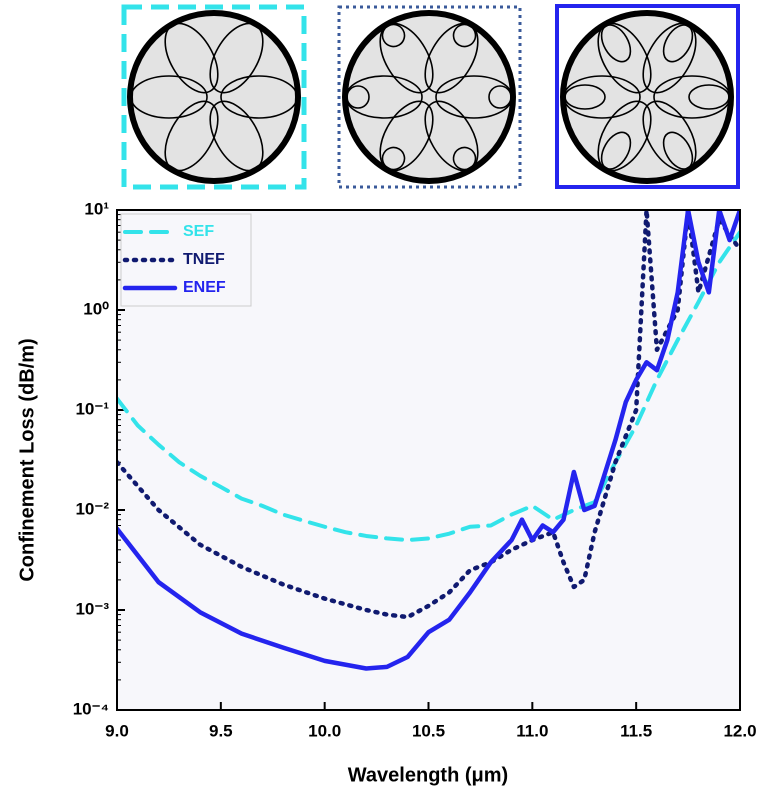 The height and width of the screenshot is (802, 765). I want to click on y-axis-title: Confinement Loss (dB/m), so click(27, 459).